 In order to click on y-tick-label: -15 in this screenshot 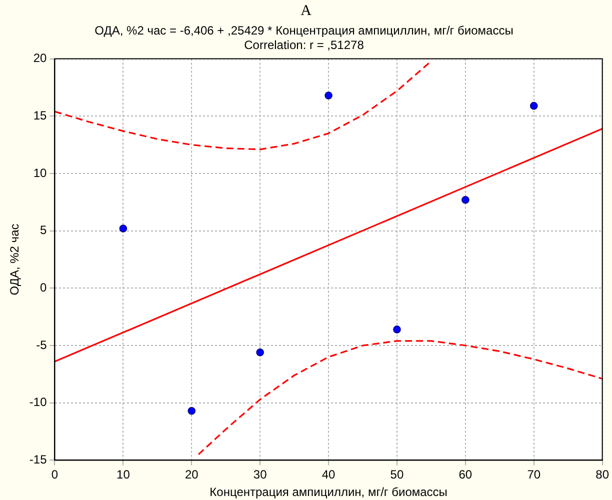, I will do `click(38, 459)`.